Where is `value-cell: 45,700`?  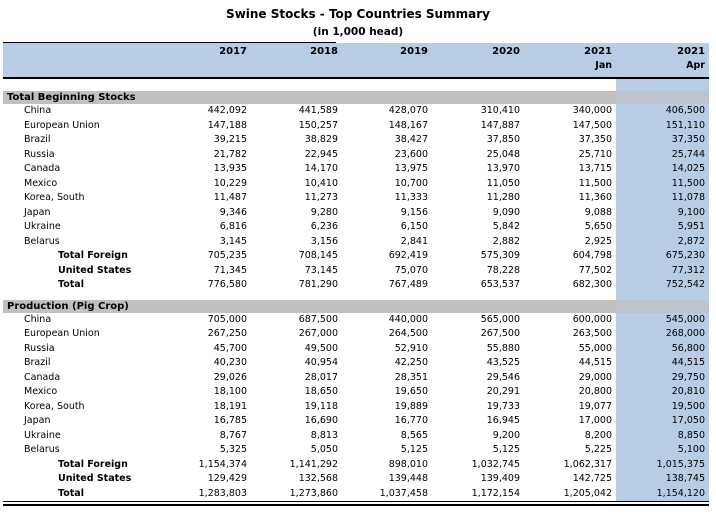
value-cell: 45,700 is located at coordinates (230, 348).